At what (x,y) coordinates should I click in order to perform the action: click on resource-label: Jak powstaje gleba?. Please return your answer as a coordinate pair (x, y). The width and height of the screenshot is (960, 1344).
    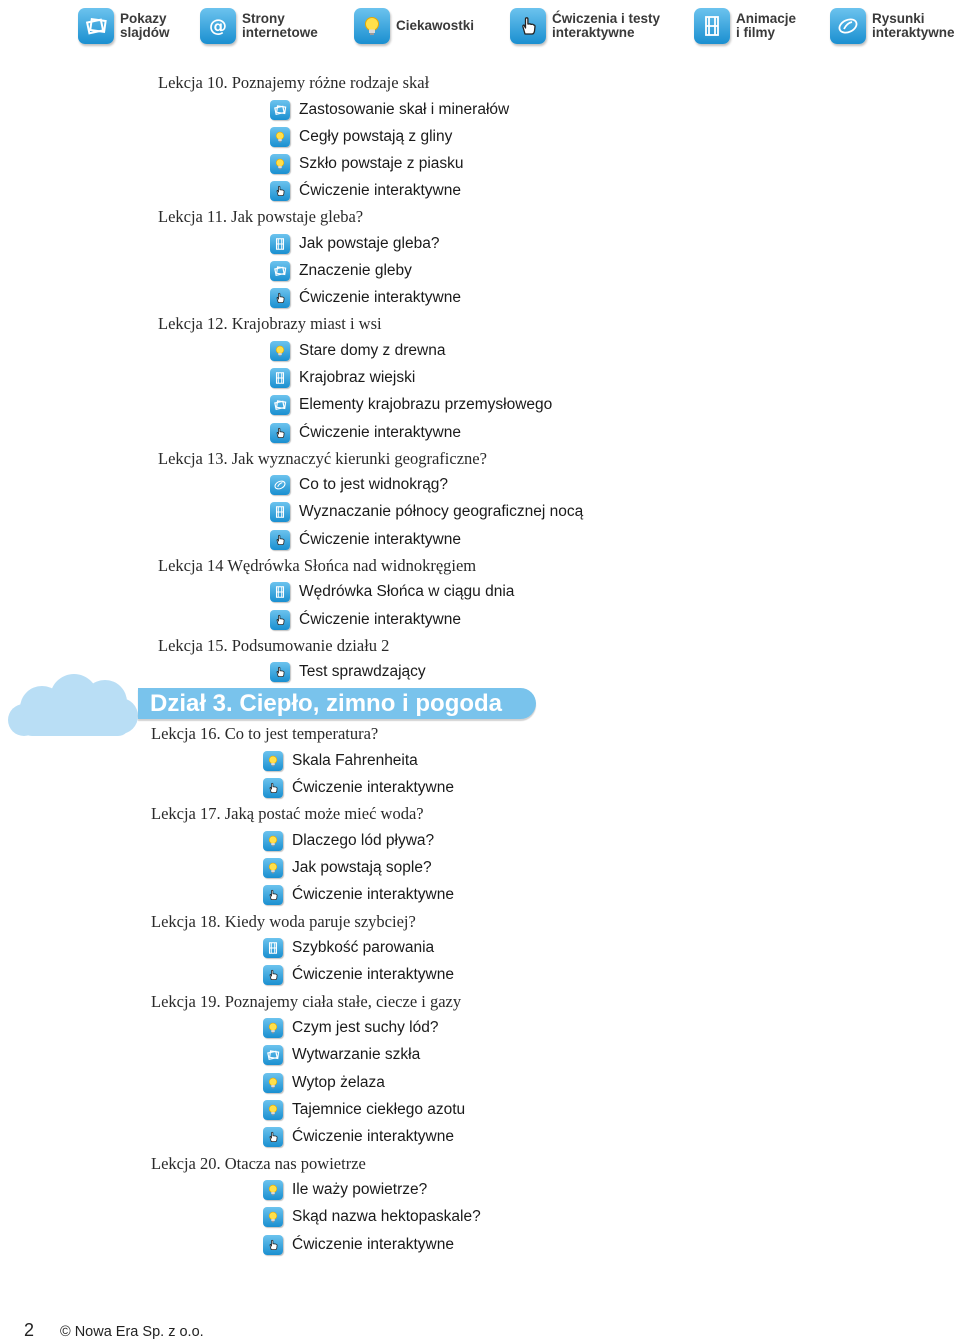
    Looking at the image, I should click on (369, 243).